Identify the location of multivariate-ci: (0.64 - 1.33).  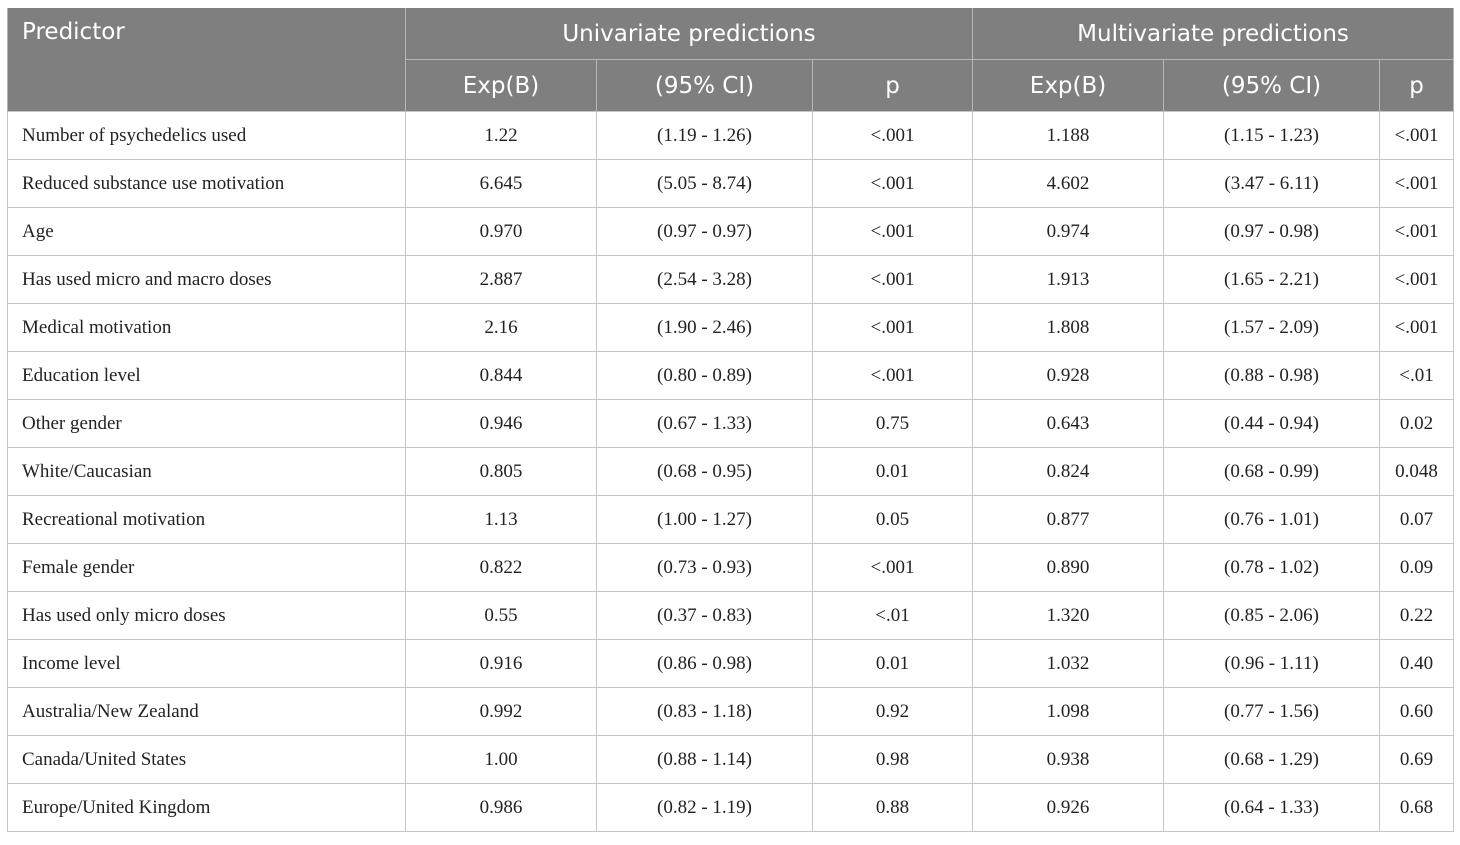
(1272, 807).